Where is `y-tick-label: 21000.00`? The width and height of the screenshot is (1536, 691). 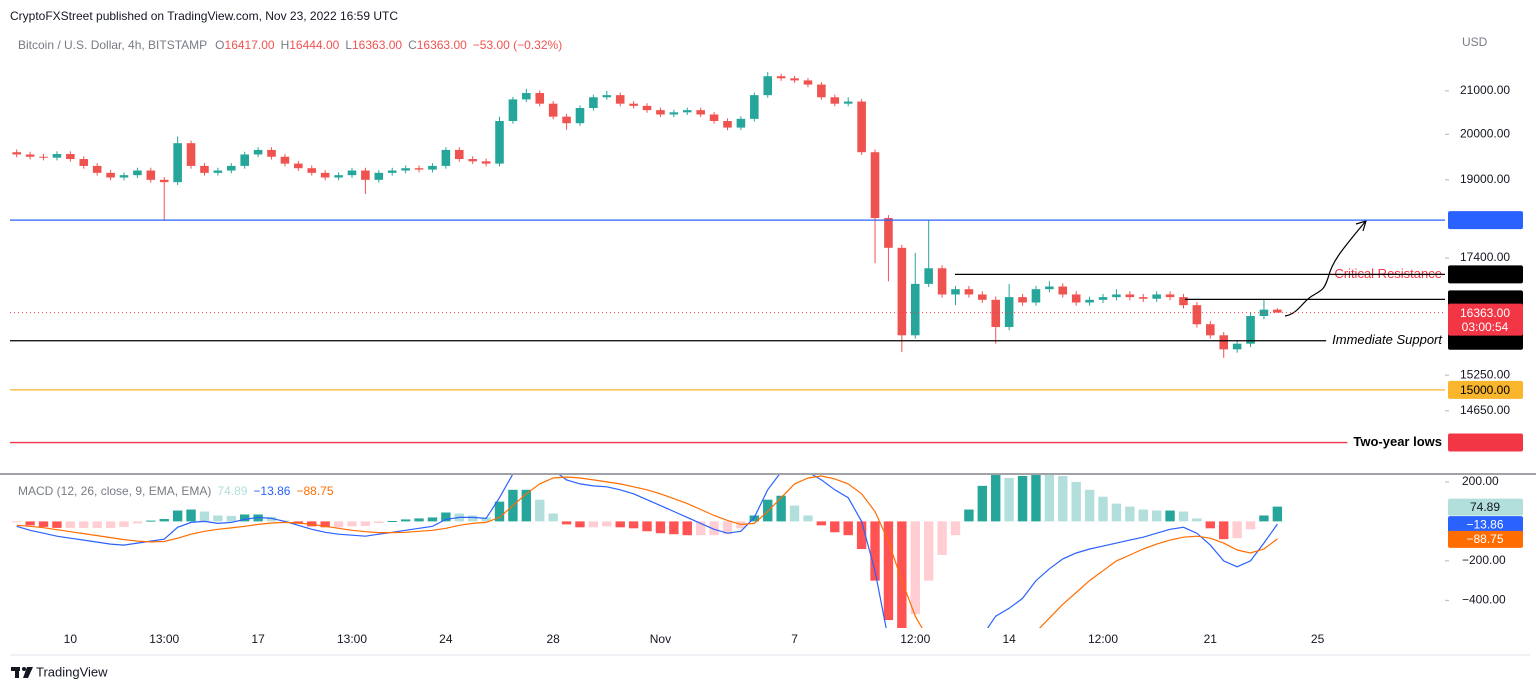 y-tick-label: 21000.00 is located at coordinates (1485, 90).